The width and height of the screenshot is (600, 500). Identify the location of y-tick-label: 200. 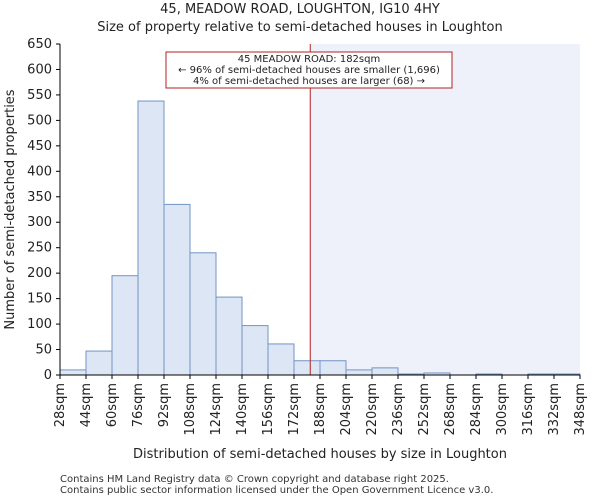
(39, 273).